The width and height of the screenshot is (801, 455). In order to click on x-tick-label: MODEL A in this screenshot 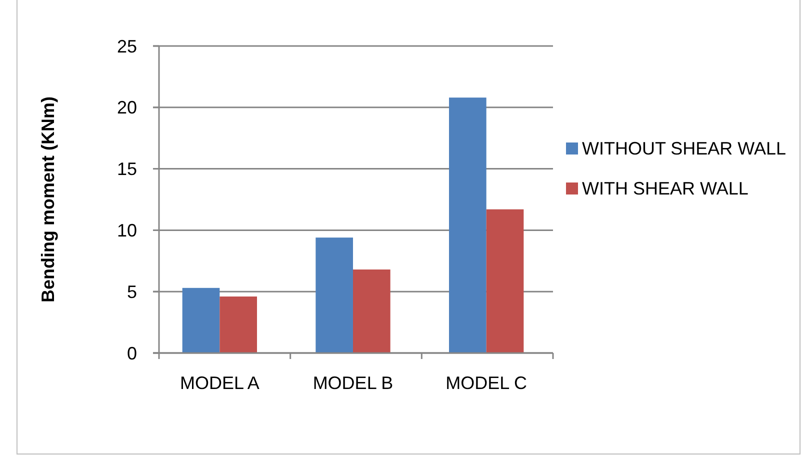, I will do `click(220, 383)`.